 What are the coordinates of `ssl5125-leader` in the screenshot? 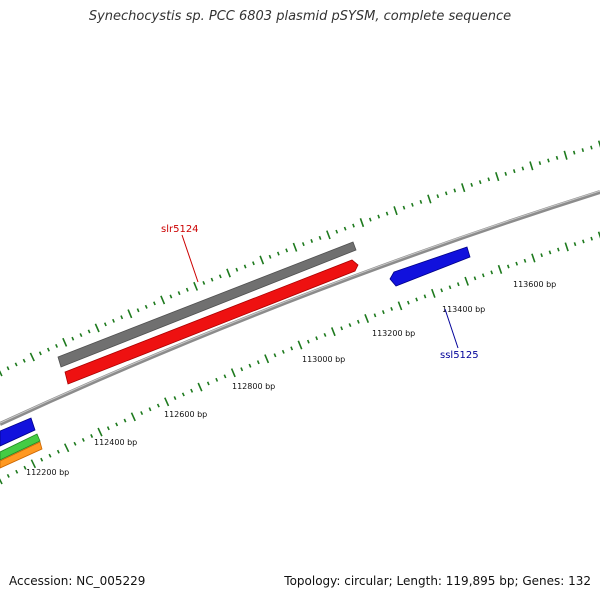 It's located at (451, 328).